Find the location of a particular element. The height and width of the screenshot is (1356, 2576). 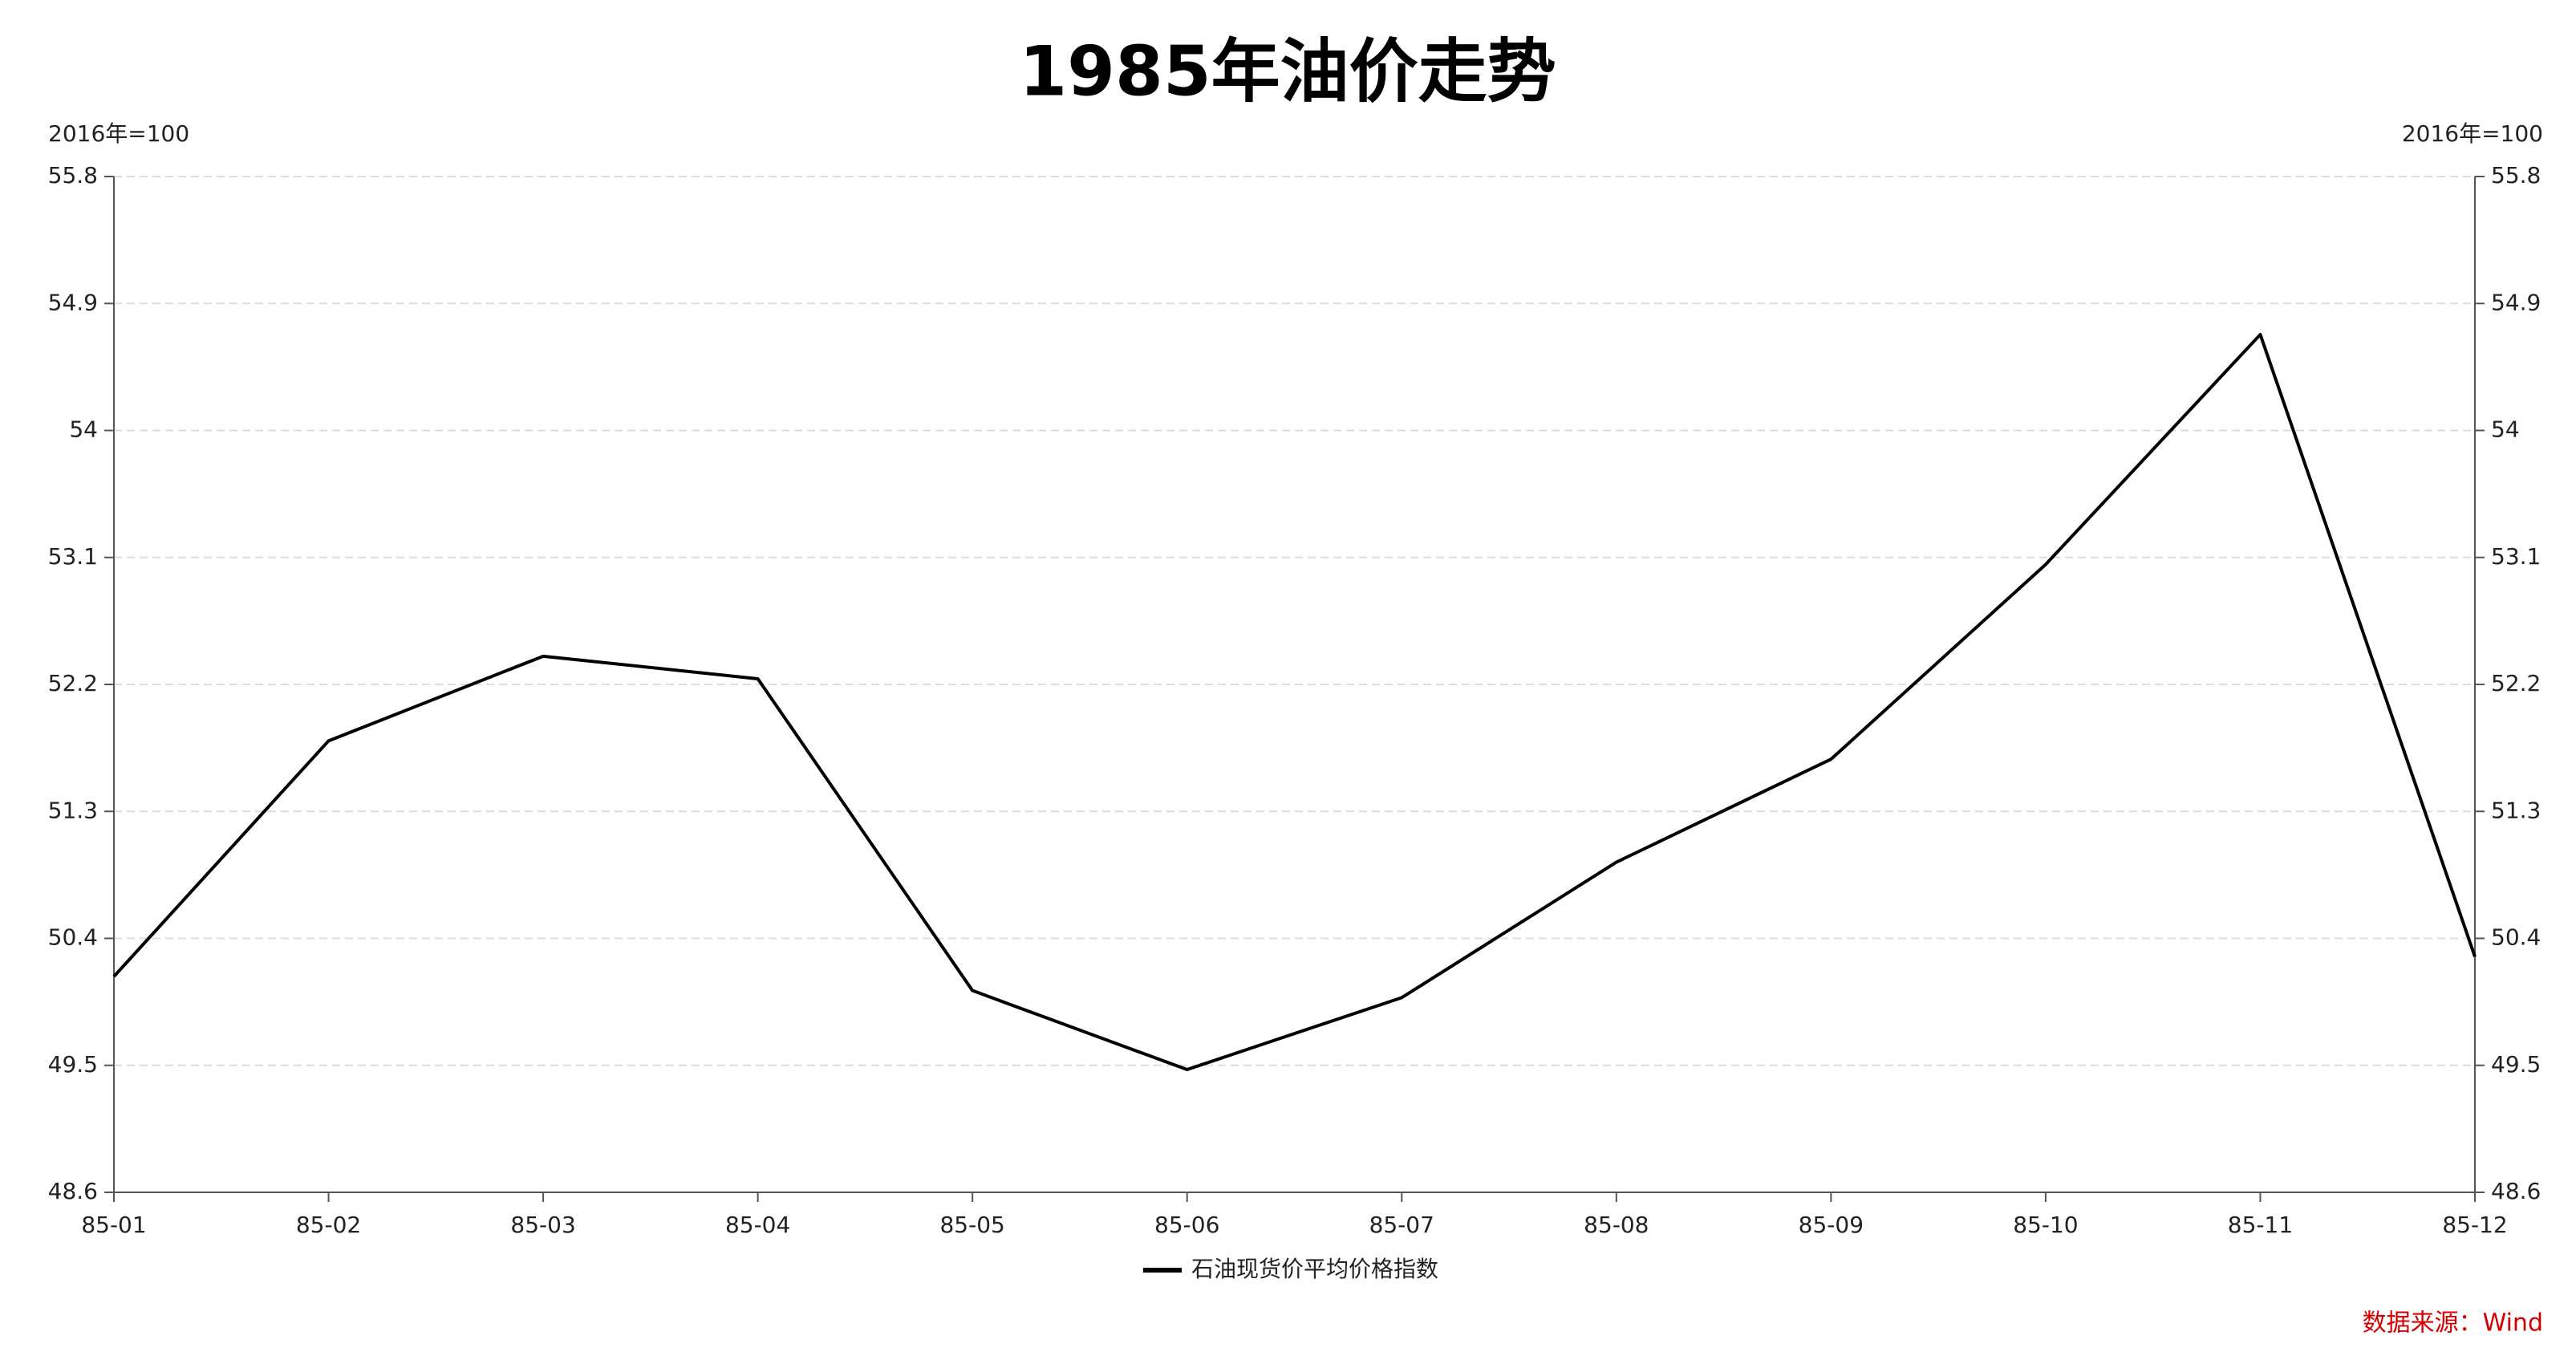

y-tick-label: 54.9 is located at coordinates (73, 302).